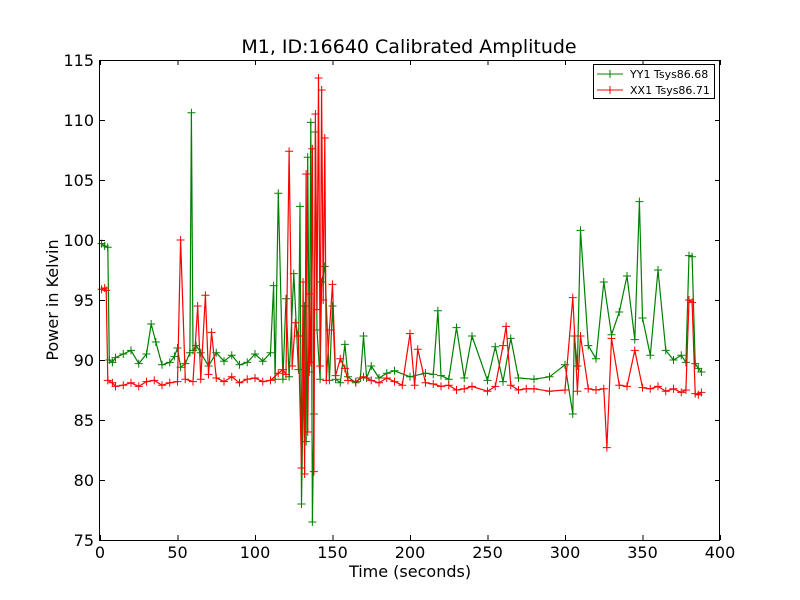  Describe the element at coordinates (84, 300) in the screenshot. I see `y-tick-label: 95` at that location.